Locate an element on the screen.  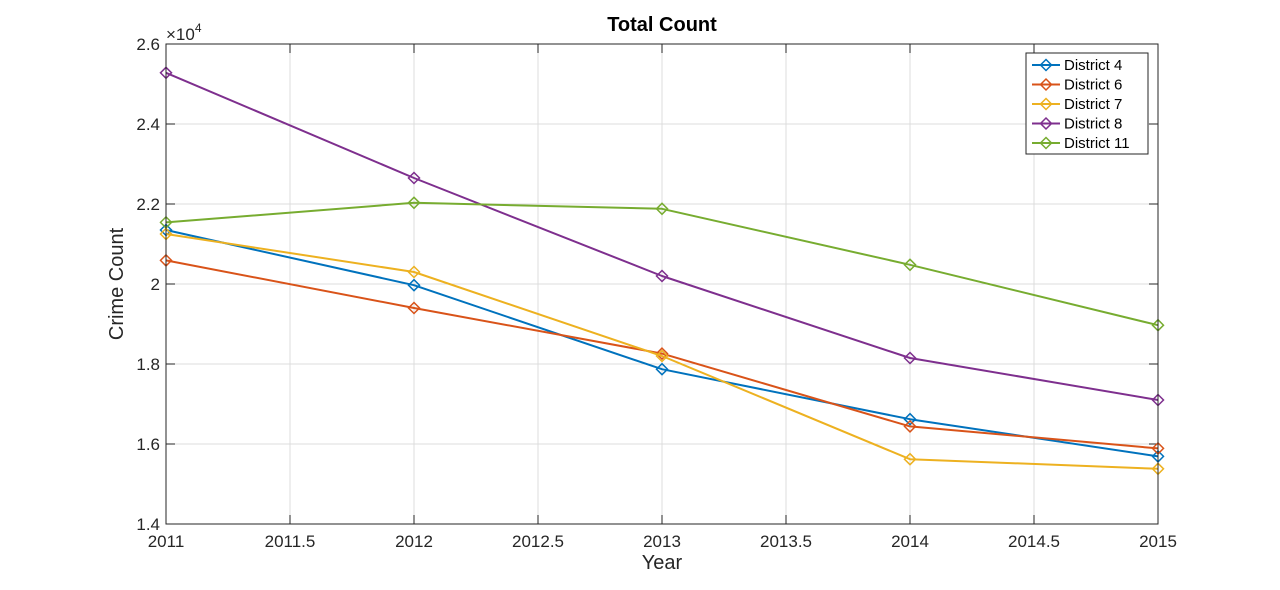
chart-title: Total Count is located at coordinates (662, 25).